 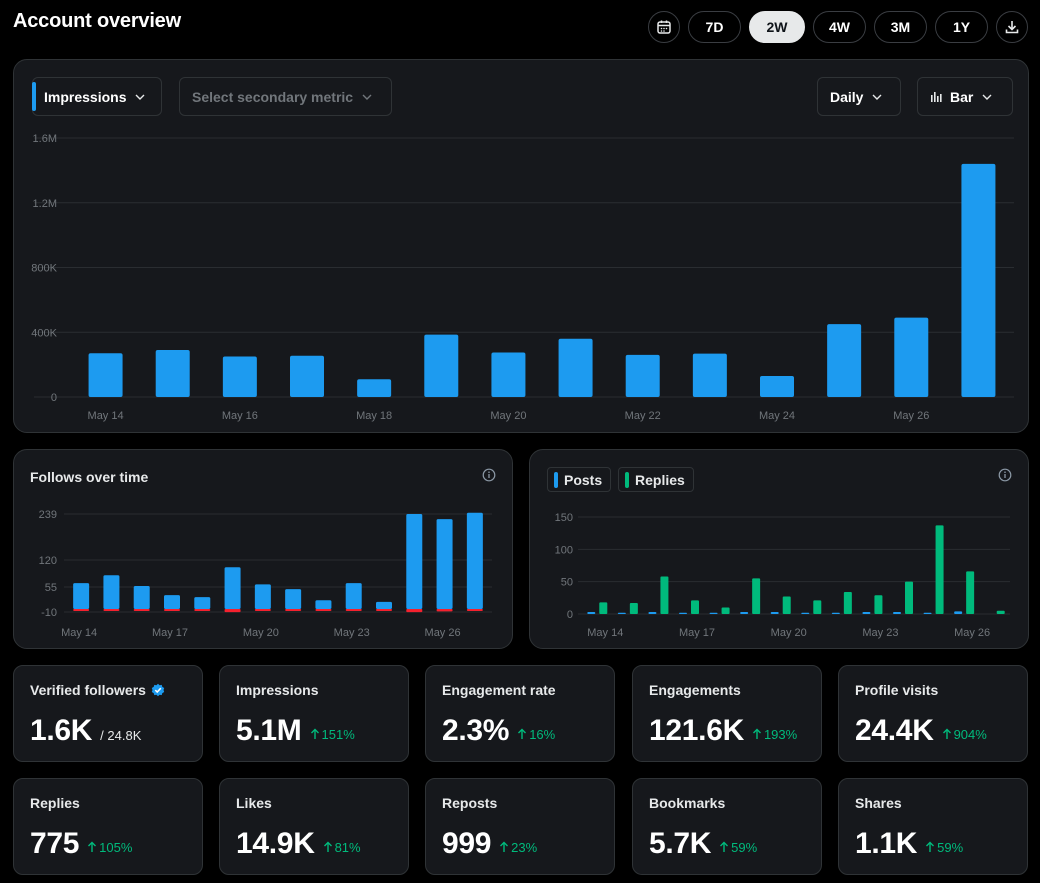 What do you see at coordinates (727, 826) in the screenshot?
I see `stat-card-bookmarks: Bookmarks 5.7K 59%` at bounding box center [727, 826].